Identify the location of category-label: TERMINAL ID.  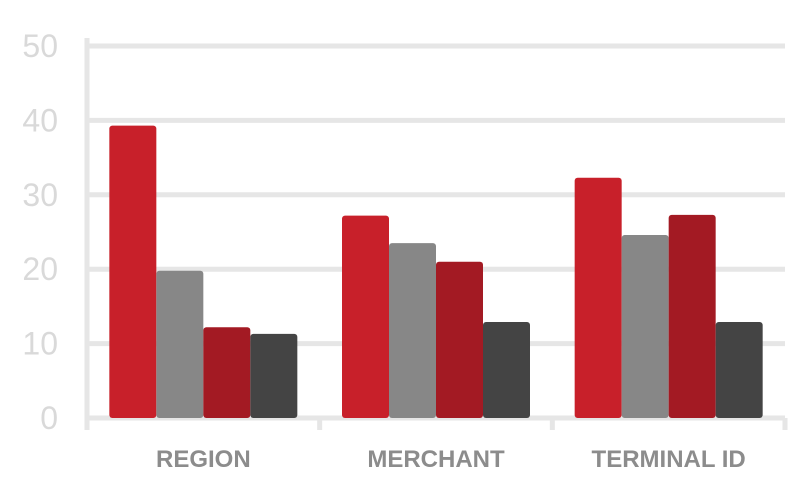
(669, 459).